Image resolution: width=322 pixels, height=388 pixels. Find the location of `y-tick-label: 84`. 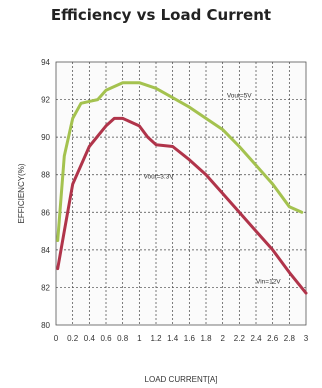

y-tick-label: 84 is located at coordinates (45, 250).